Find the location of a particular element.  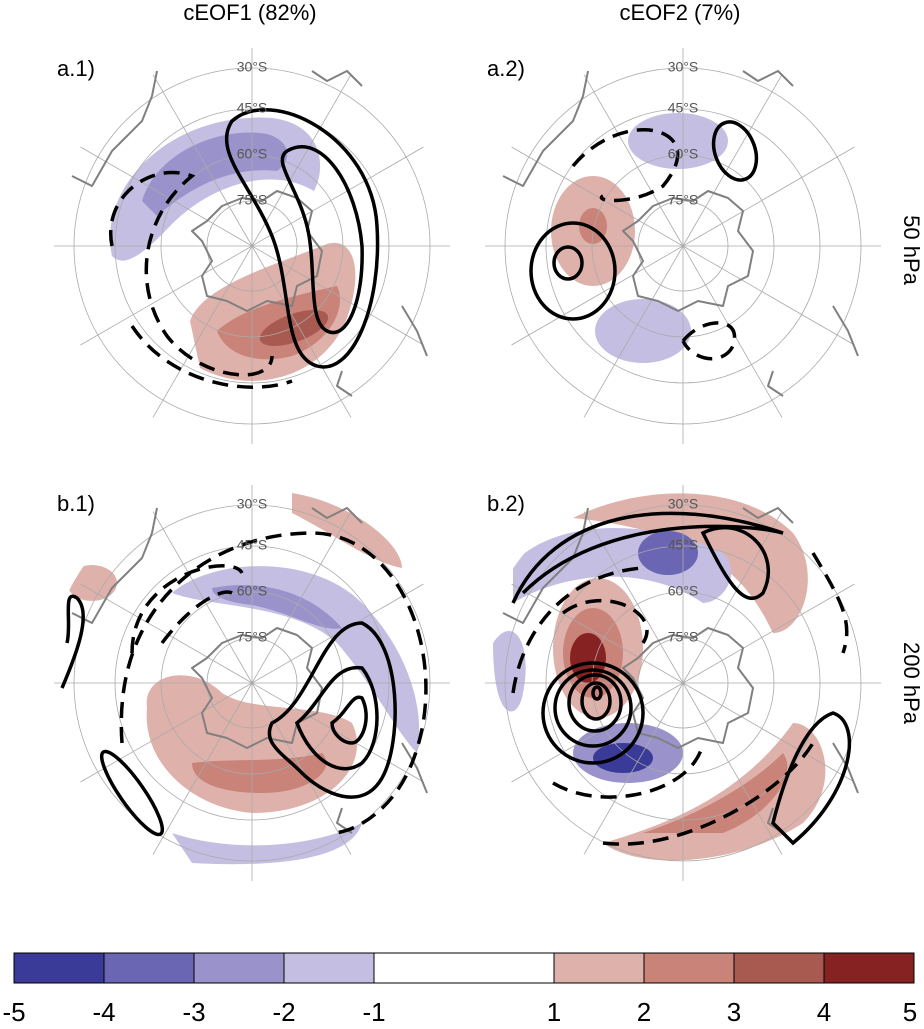

colorbar-tick-label: -1 is located at coordinates (373, 1012).